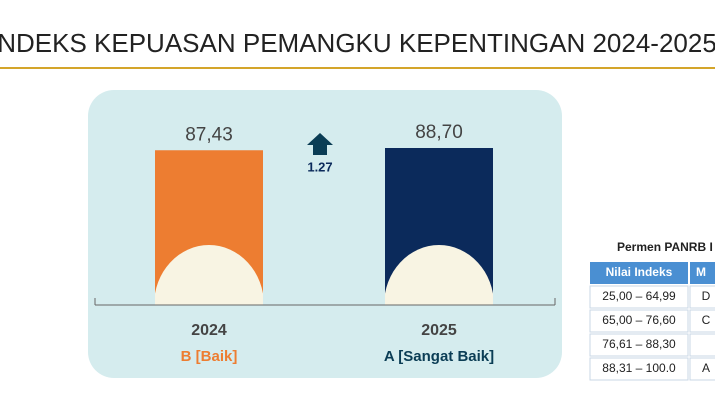 The height and width of the screenshot is (405, 715). Describe the element at coordinates (439, 356) in the screenshot. I see `grade-label: A [Sangat Baik]` at that location.